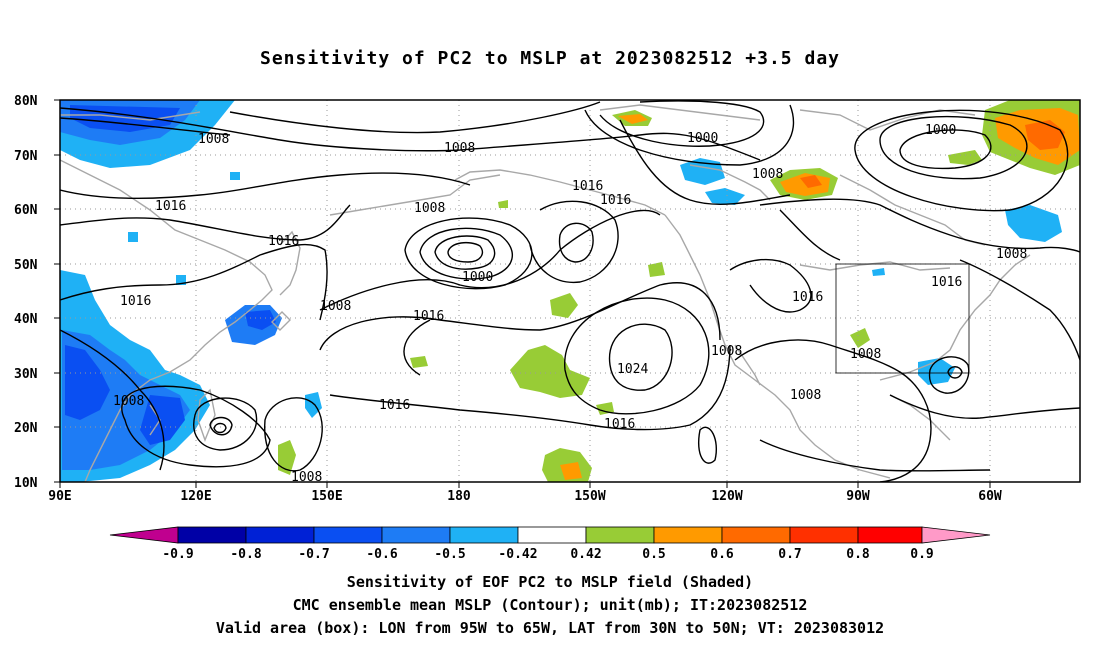 The image size is (1100, 650). What do you see at coordinates (195, 496) in the screenshot?
I see `lon-label: 120E` at bounding box center [195, 496].